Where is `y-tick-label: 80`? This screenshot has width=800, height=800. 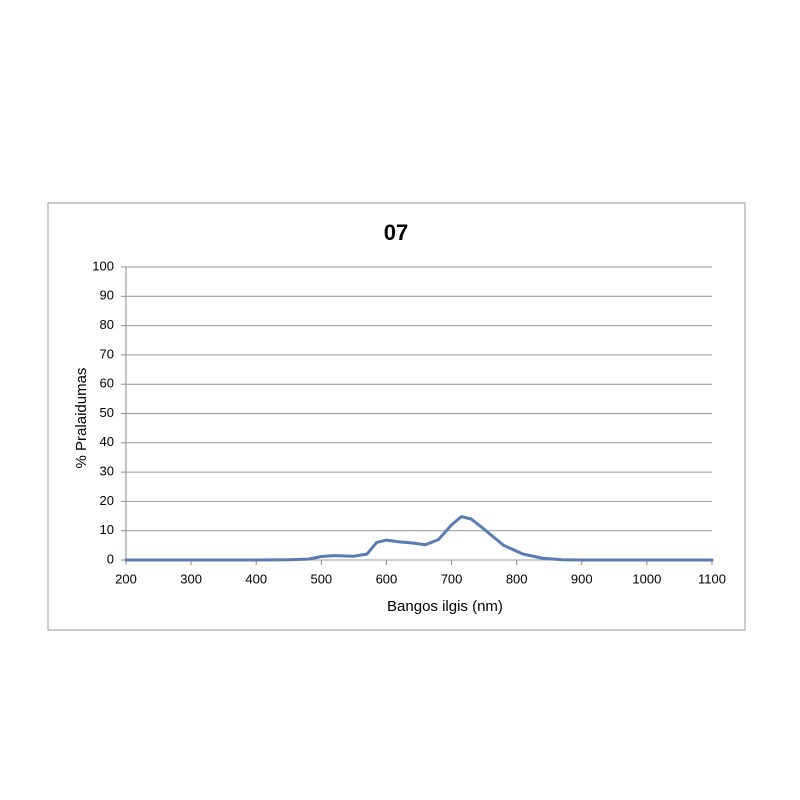 y-tick-label: 80 is located at coordinates (107, 324).